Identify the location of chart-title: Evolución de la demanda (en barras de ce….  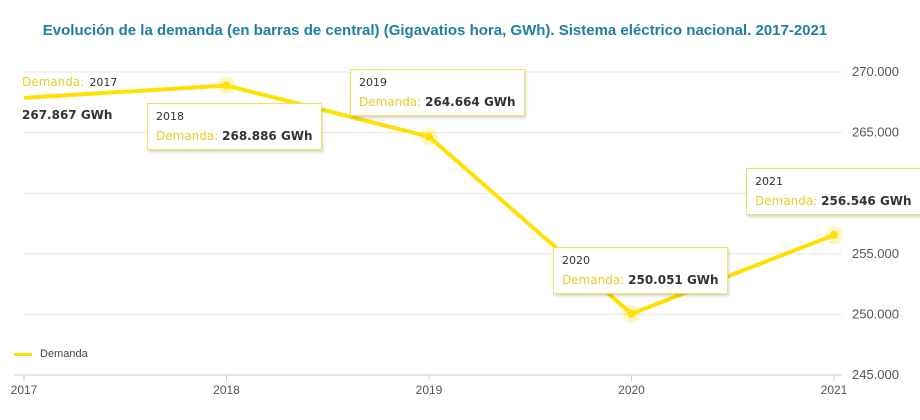
(435, 30).